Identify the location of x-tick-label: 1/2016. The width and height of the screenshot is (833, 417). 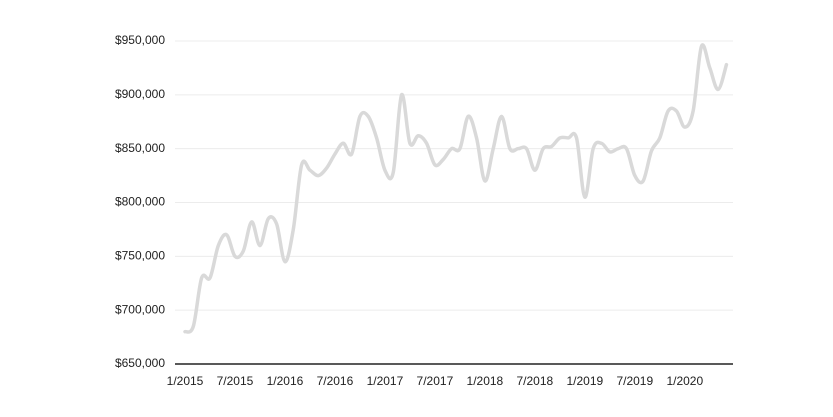
(285, 381).